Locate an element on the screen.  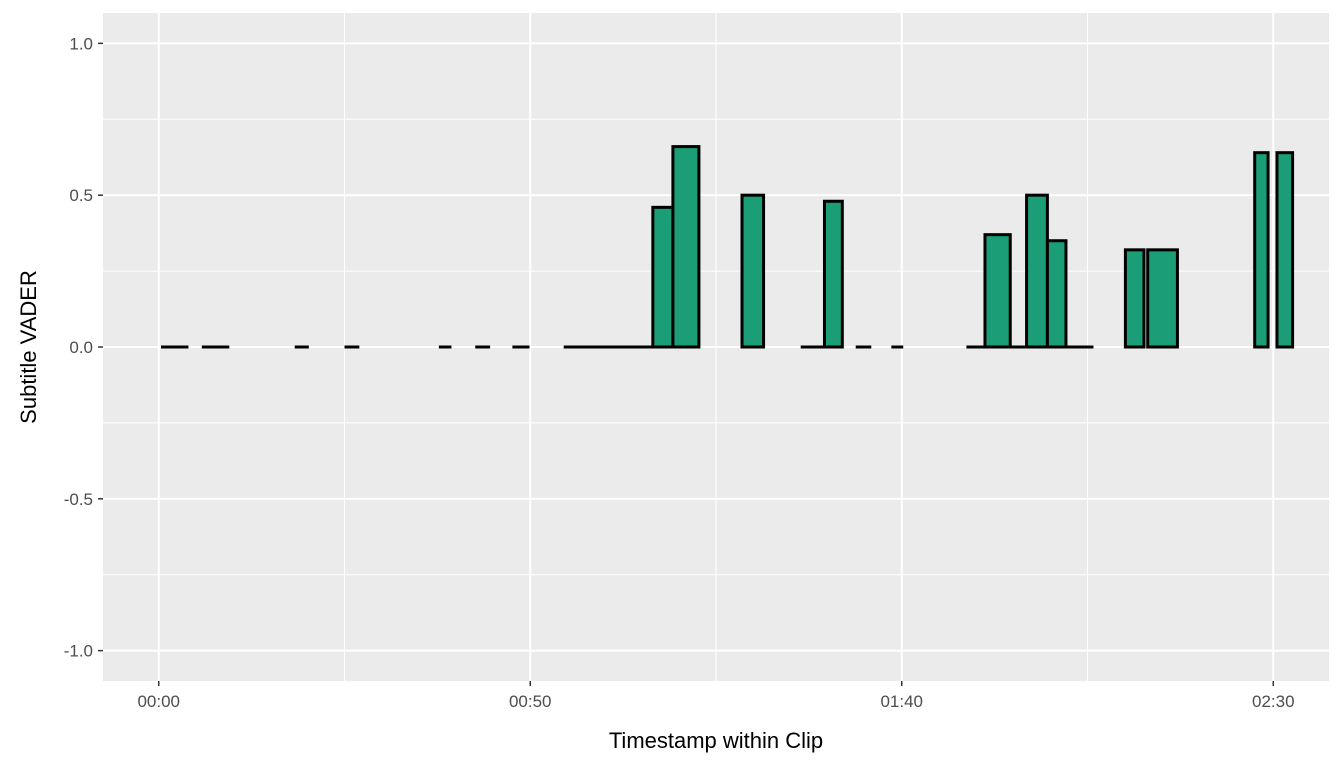
y-tick-label: -1.0 is located at coordinates (78, 651).